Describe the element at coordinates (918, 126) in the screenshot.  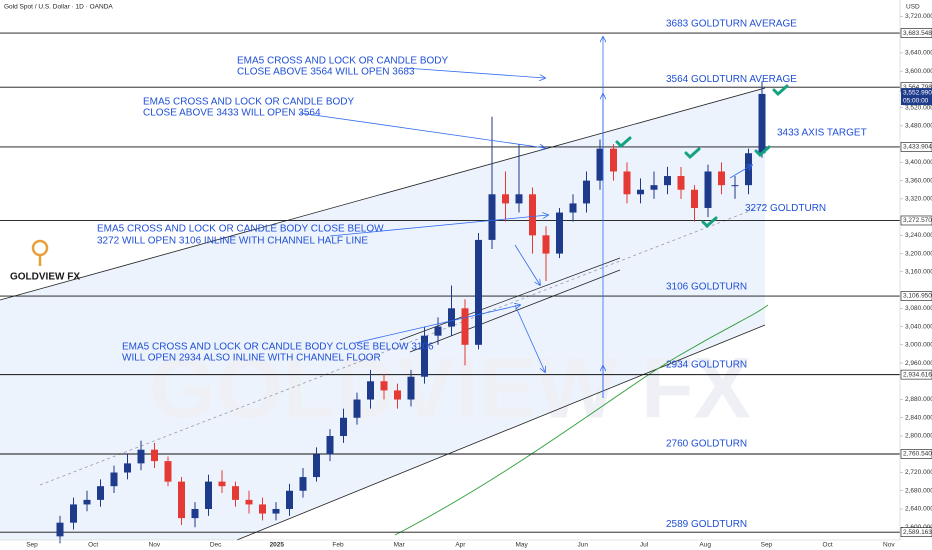
I see `y-tick-label: 3,480.000` at that location.